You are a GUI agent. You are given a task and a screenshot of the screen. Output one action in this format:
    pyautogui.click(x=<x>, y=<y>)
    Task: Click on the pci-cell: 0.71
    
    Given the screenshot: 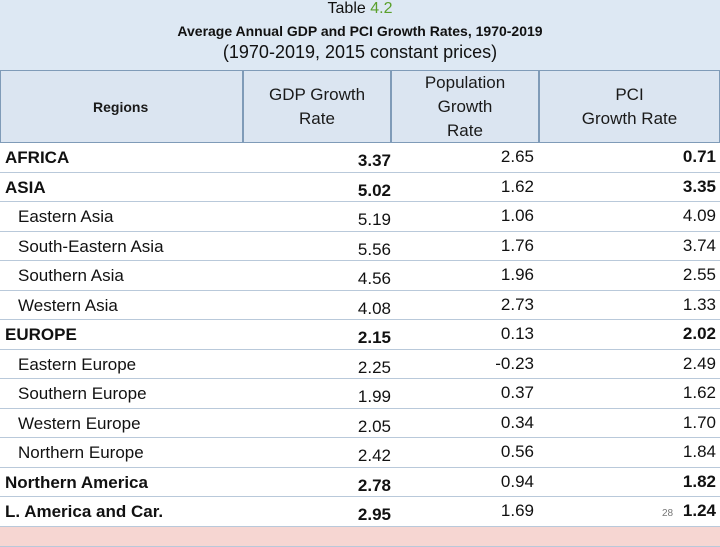 What is the action you would take?
    pyautogui.click(x=699, y=156)
    